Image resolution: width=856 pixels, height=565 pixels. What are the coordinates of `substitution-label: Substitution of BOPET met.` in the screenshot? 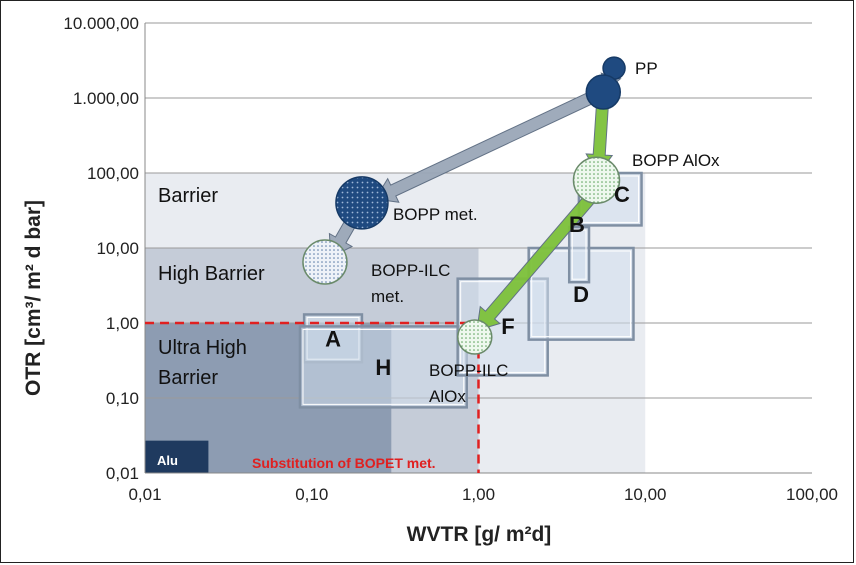 It's located at (344, 463).